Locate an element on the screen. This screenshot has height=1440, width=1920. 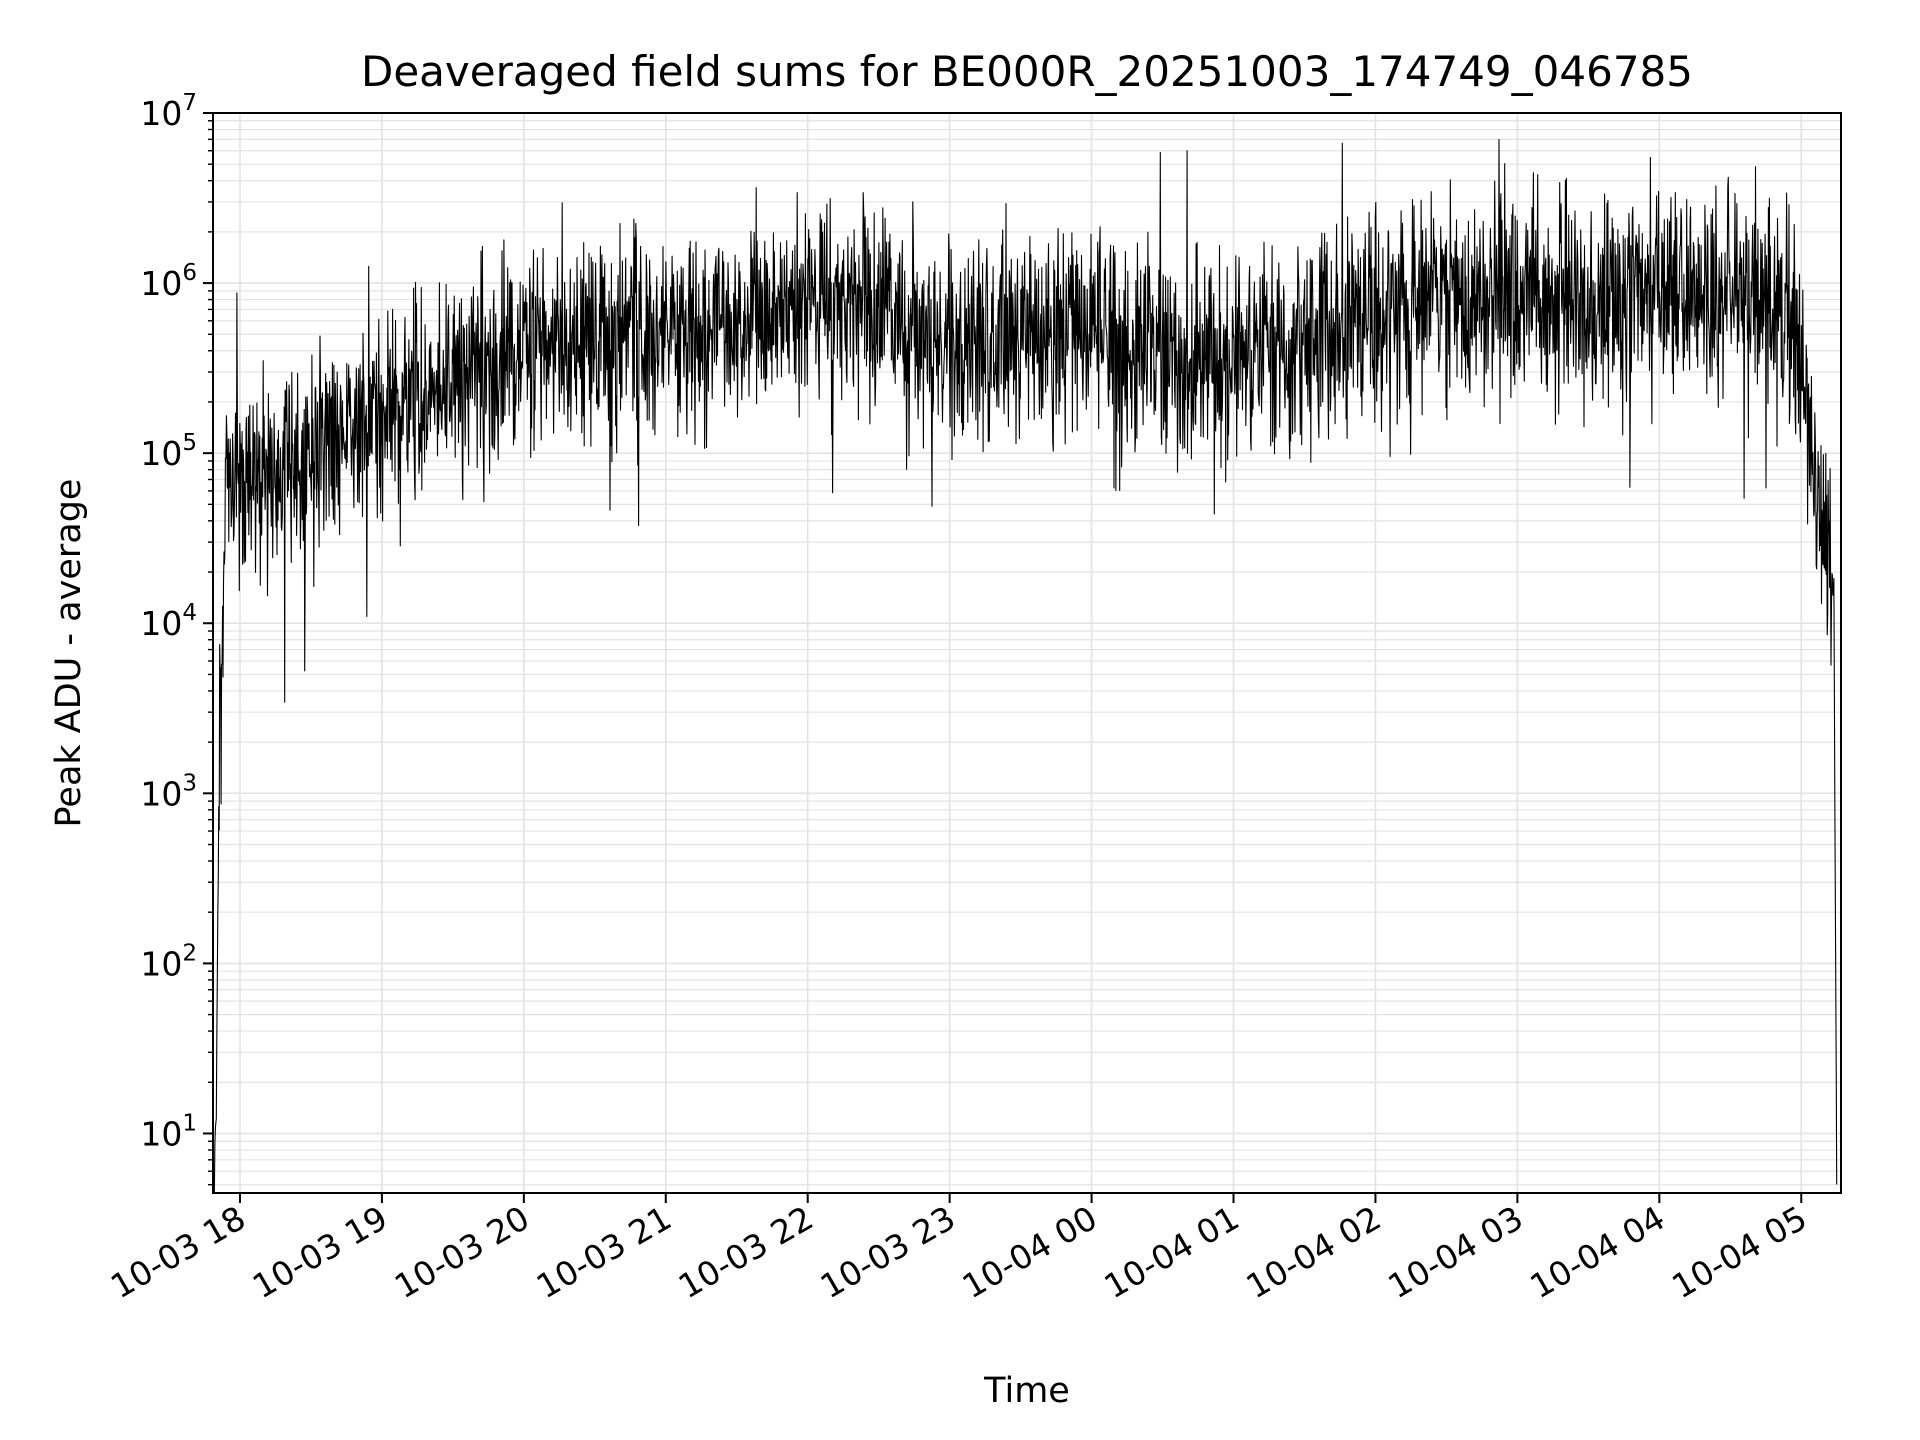
y-tick-label: 10³ is located at coordinates (168, 791).